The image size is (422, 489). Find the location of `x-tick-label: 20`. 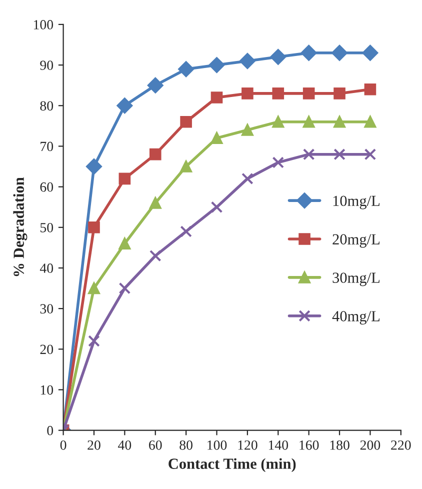

x-tick-label: 20 is located at coordinates (94, 445).